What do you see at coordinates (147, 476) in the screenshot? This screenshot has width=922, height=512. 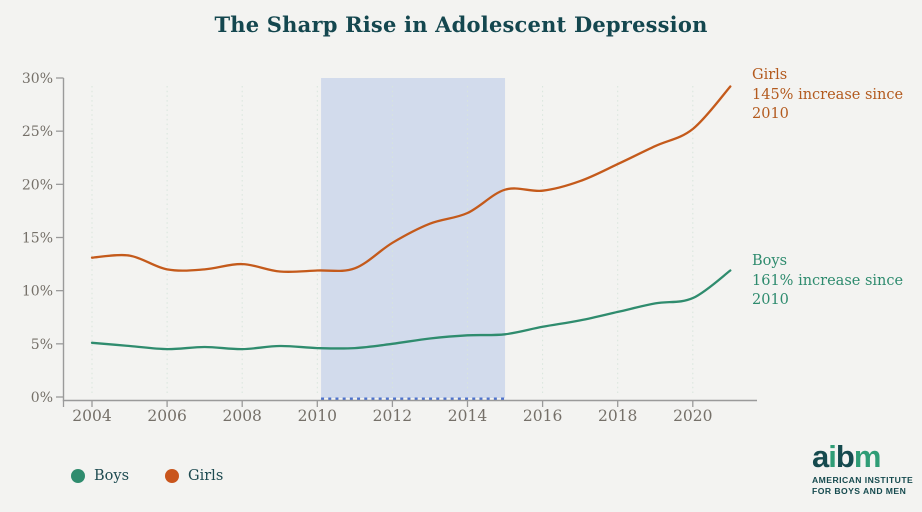 I see `legend: Boys Girls` at bounding box center [147, 476].